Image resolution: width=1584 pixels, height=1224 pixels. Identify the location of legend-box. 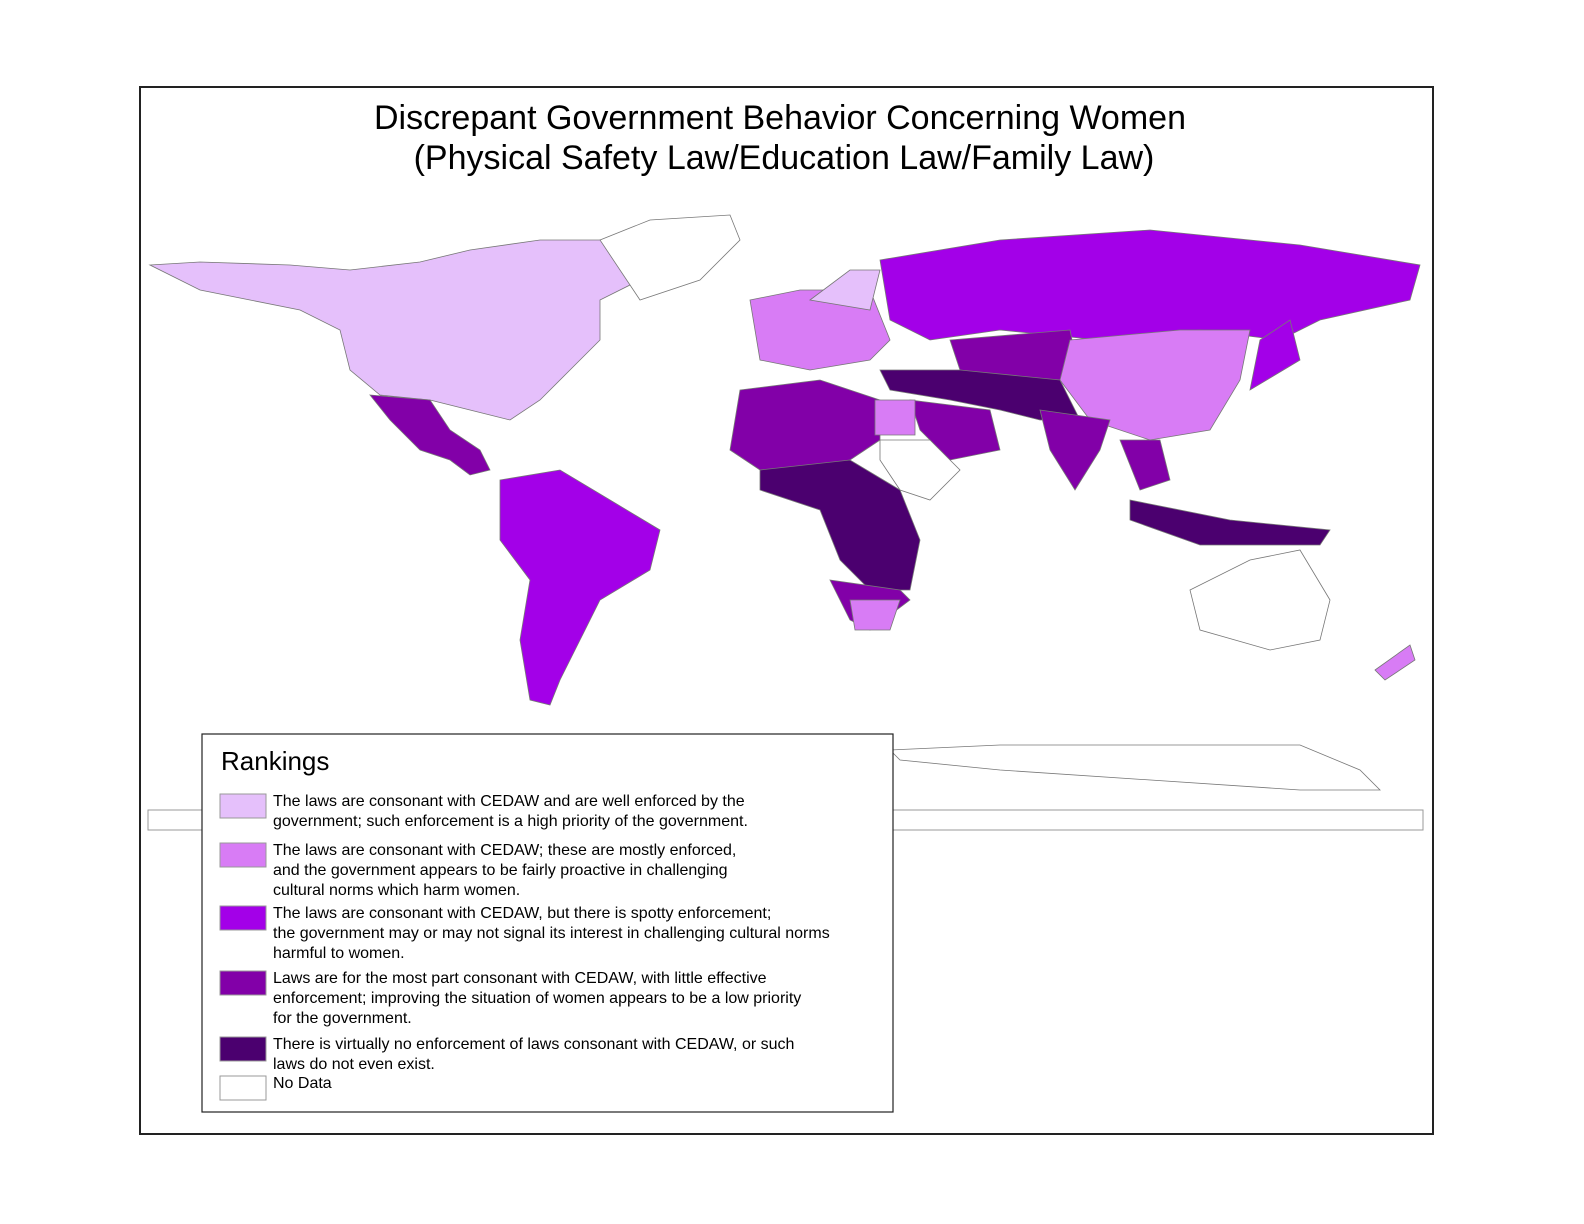
(547, 923).